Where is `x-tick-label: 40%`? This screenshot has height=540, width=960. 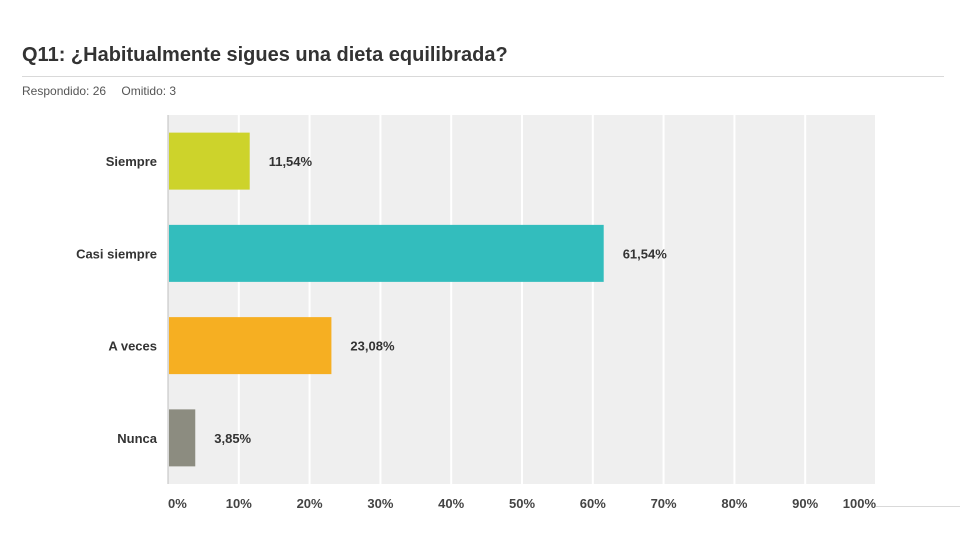
x-tick-label: 40% is located at coordinates (451, 503).